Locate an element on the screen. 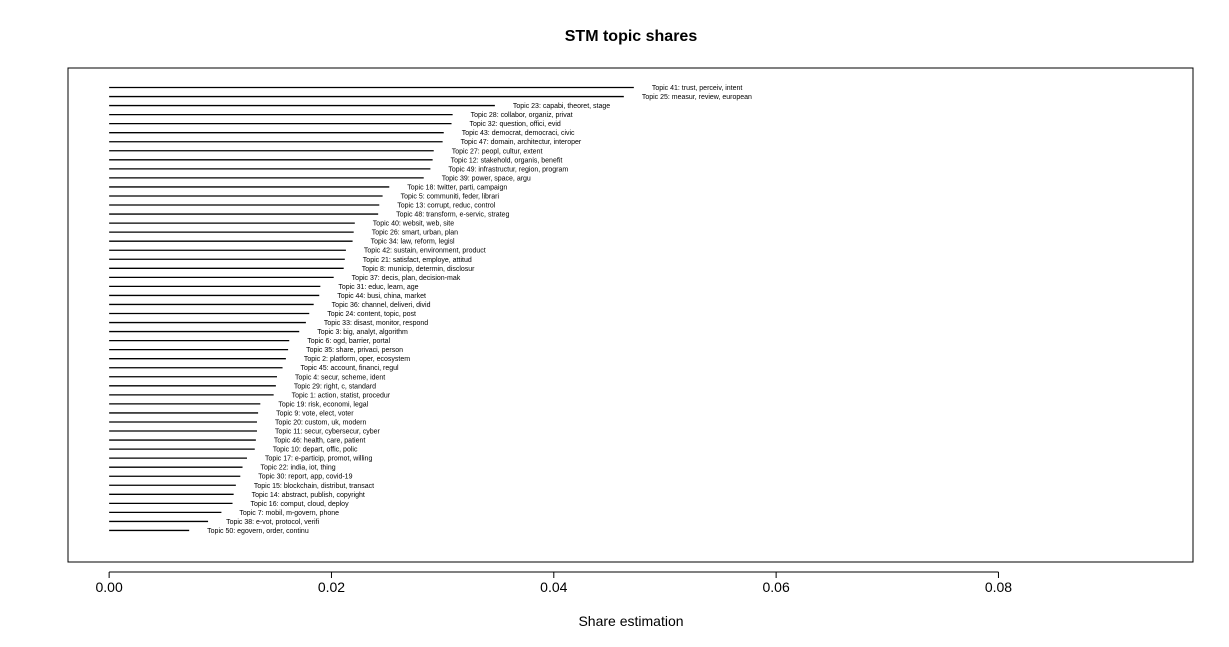  bar-label: Topic 25: measur, review, european is located at coordinates (697, 97).